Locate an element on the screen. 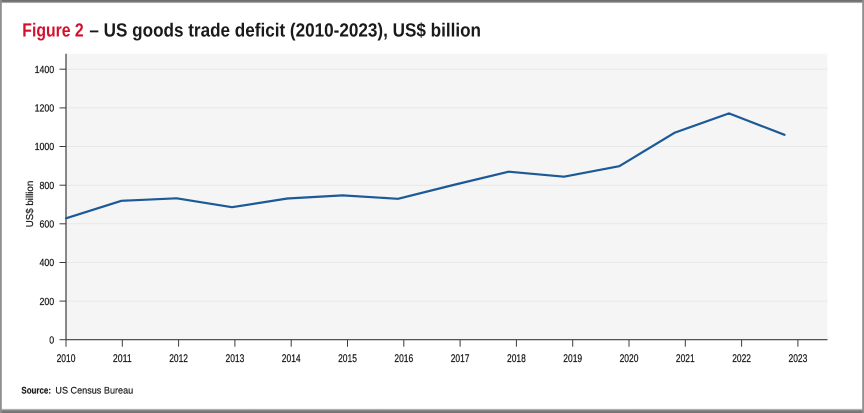 The height and width of the screenshot is (413, 864). svg-text: 2012 is located at coordinates (178, 359).